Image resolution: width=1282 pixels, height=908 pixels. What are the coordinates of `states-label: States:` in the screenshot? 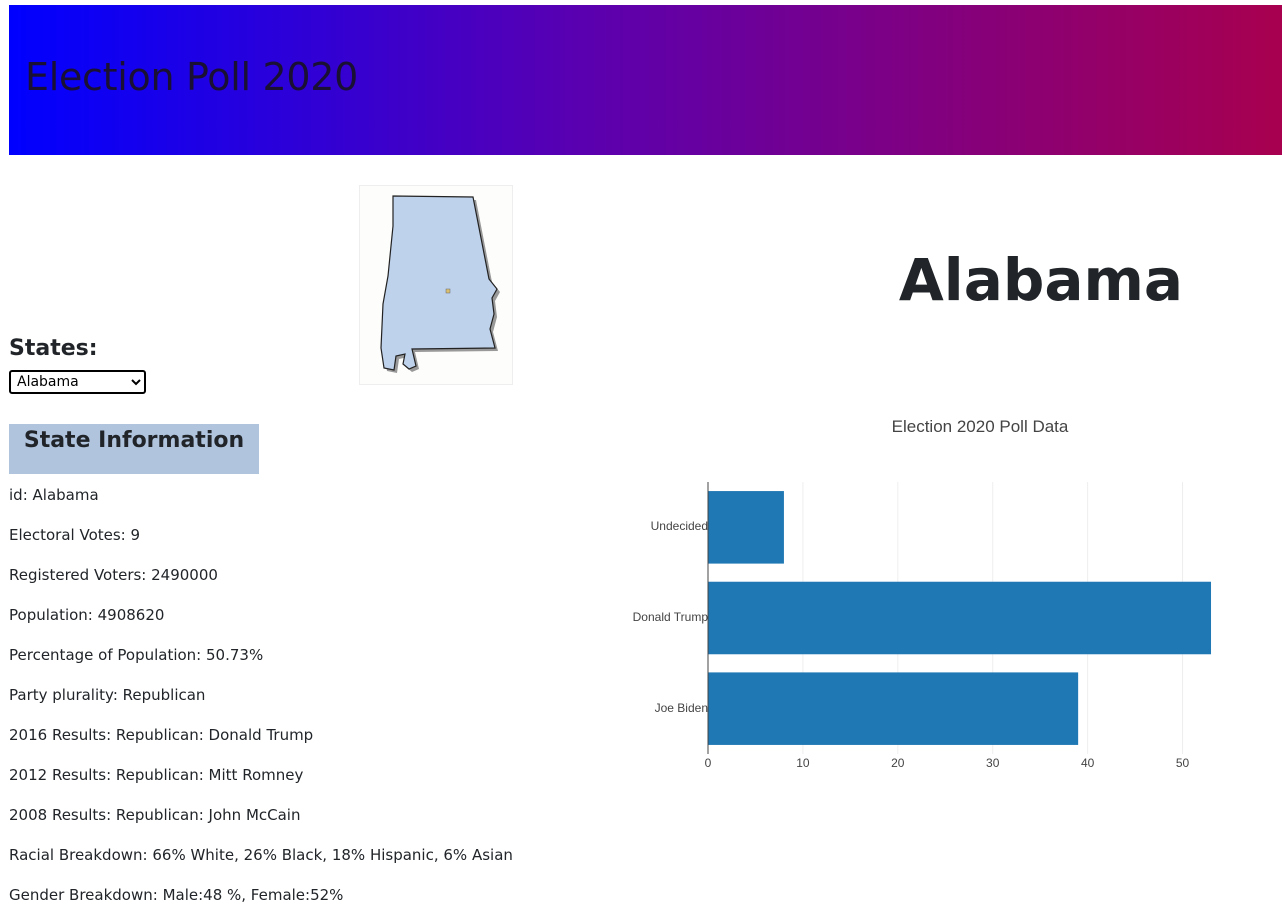 It's located at (53, 348).